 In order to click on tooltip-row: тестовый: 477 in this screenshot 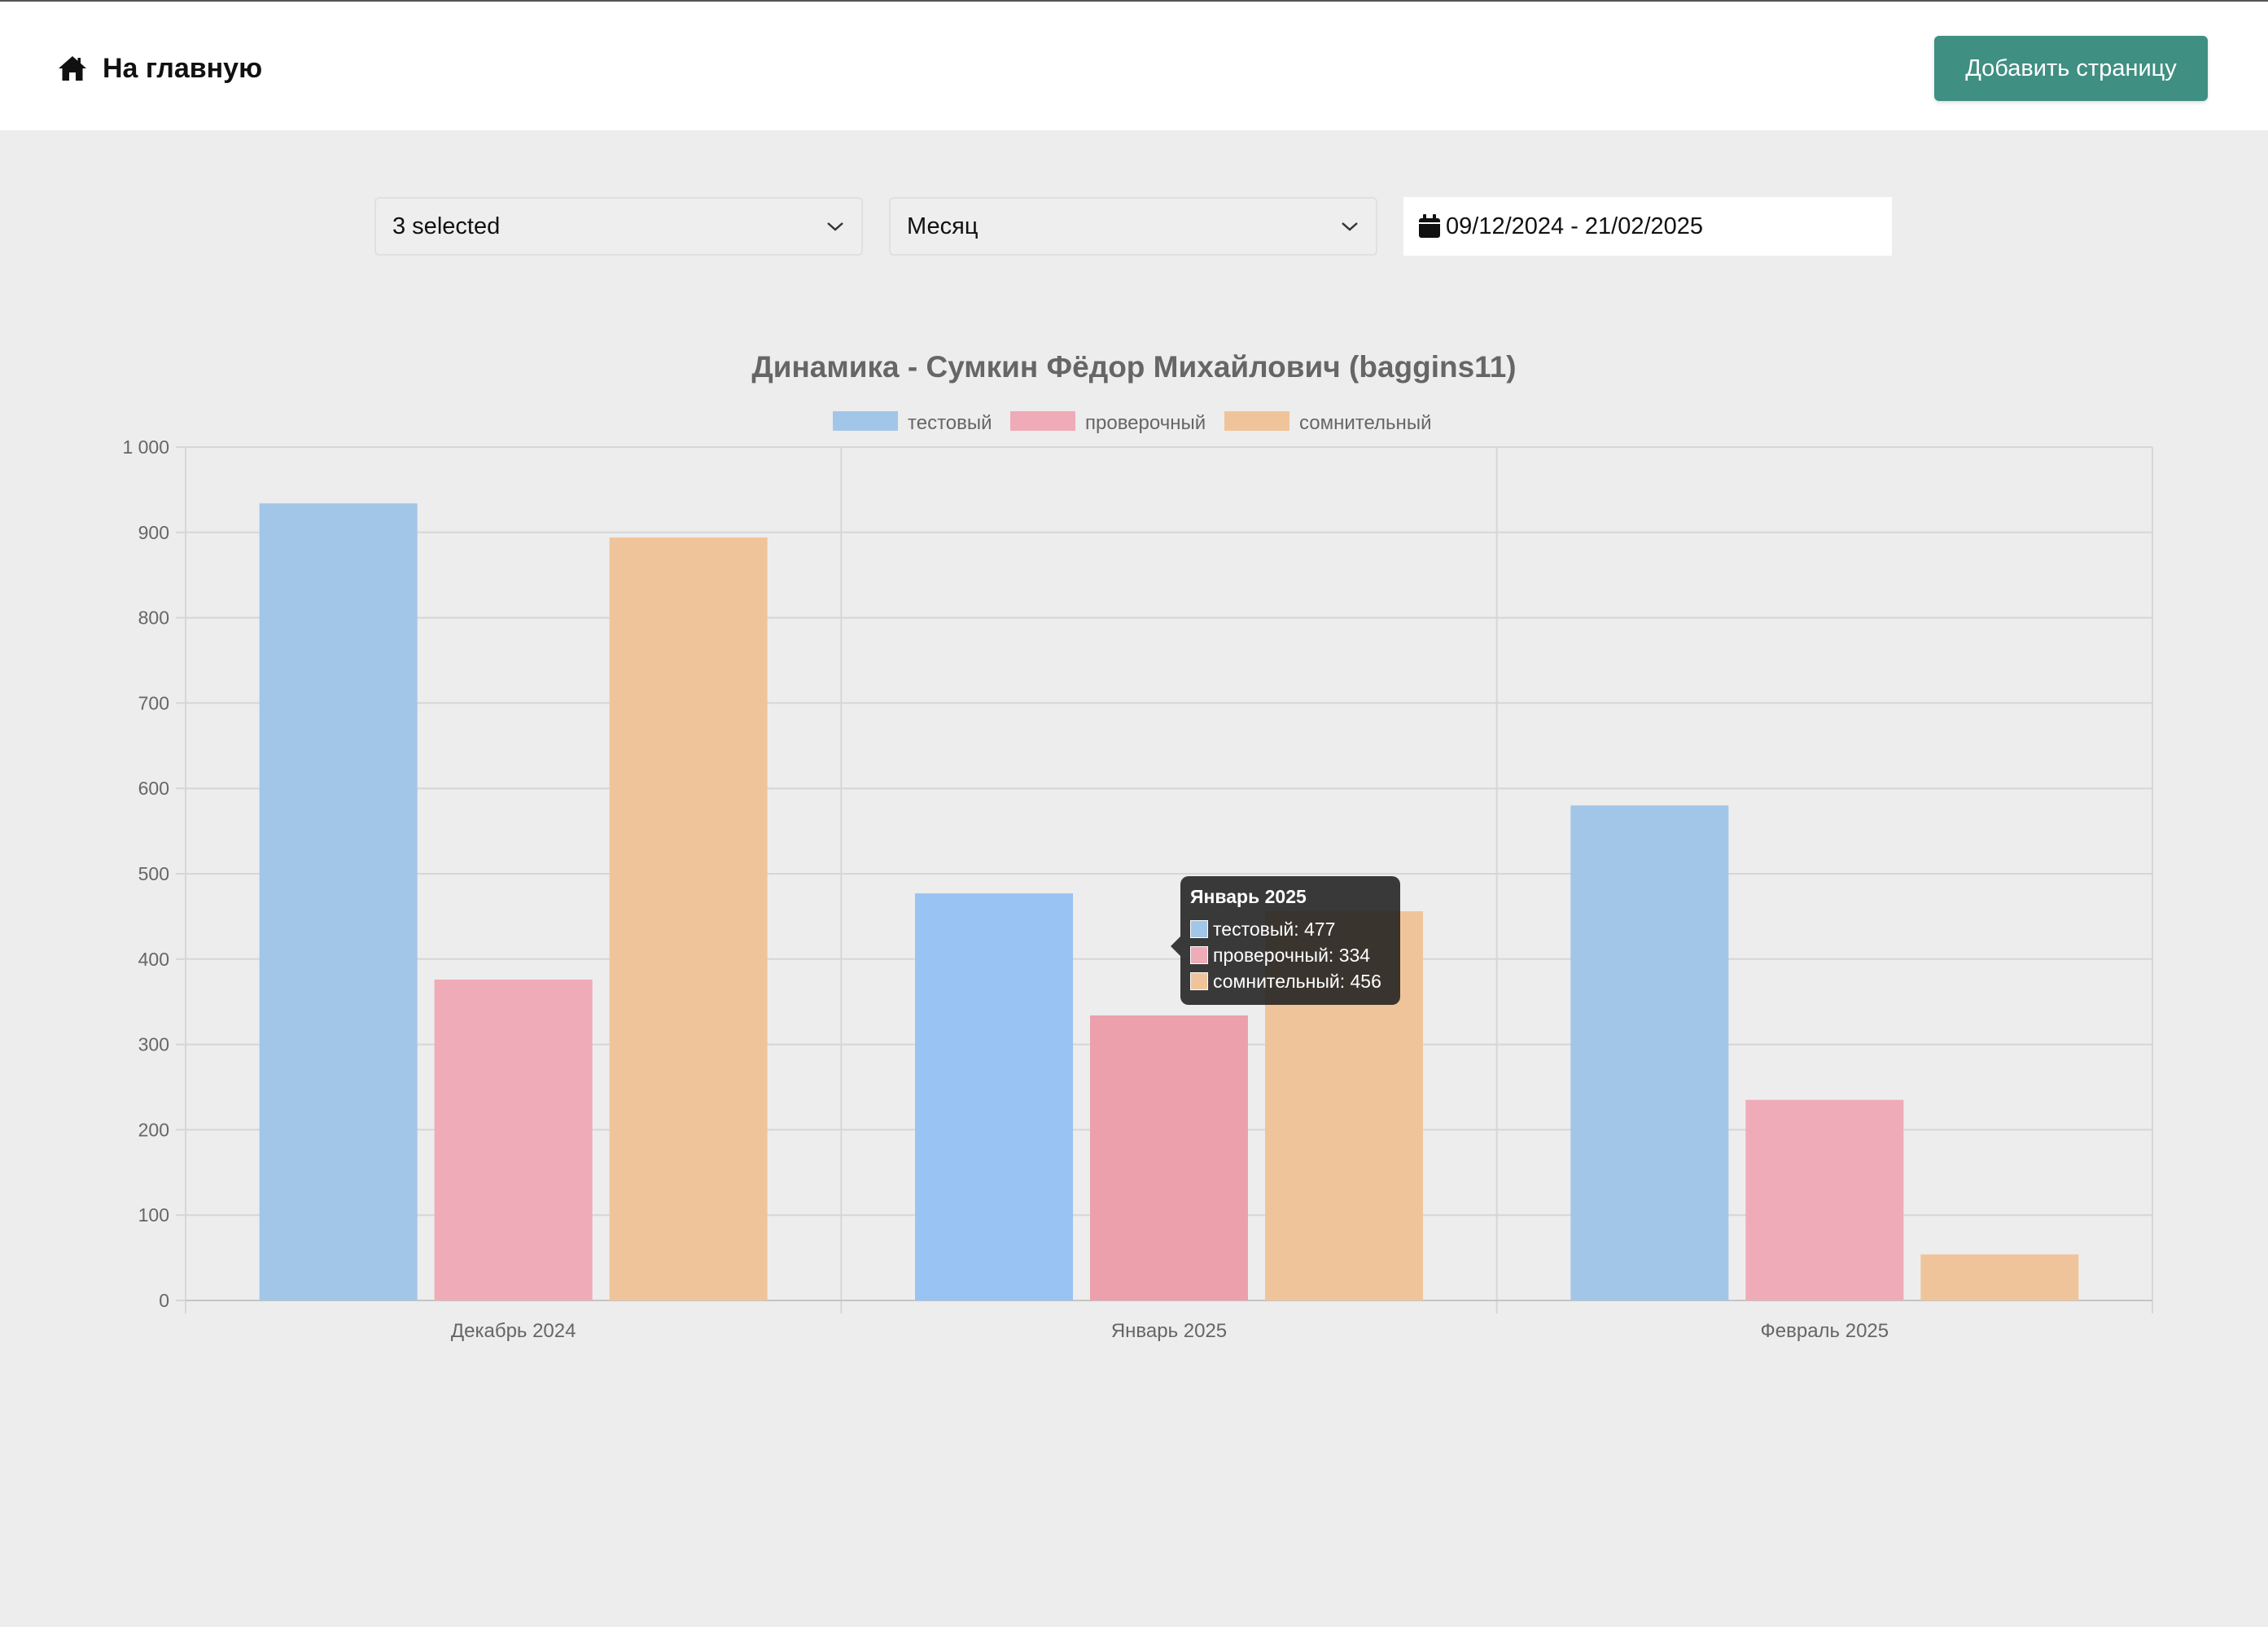, I will do `click(1290, 929)`.